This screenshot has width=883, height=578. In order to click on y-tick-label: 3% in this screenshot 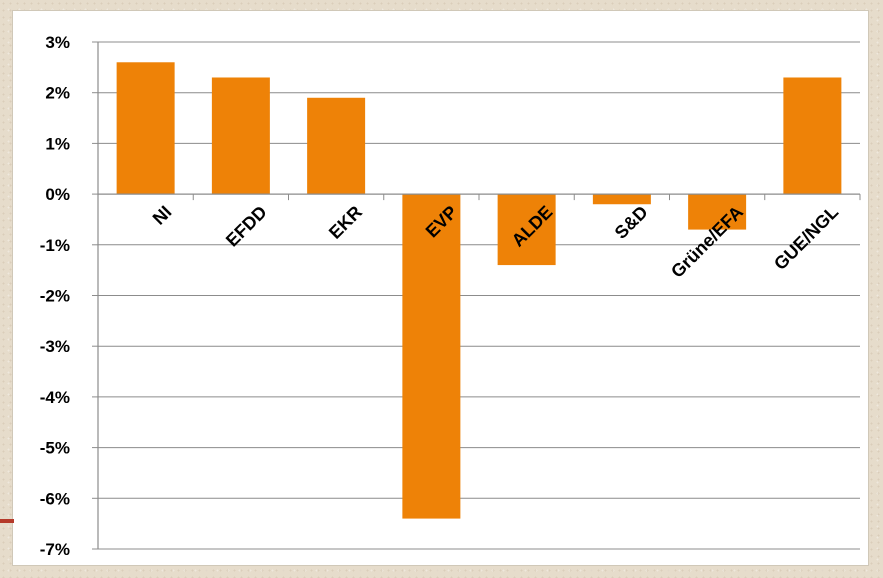, I will do `click(57, 42)`.